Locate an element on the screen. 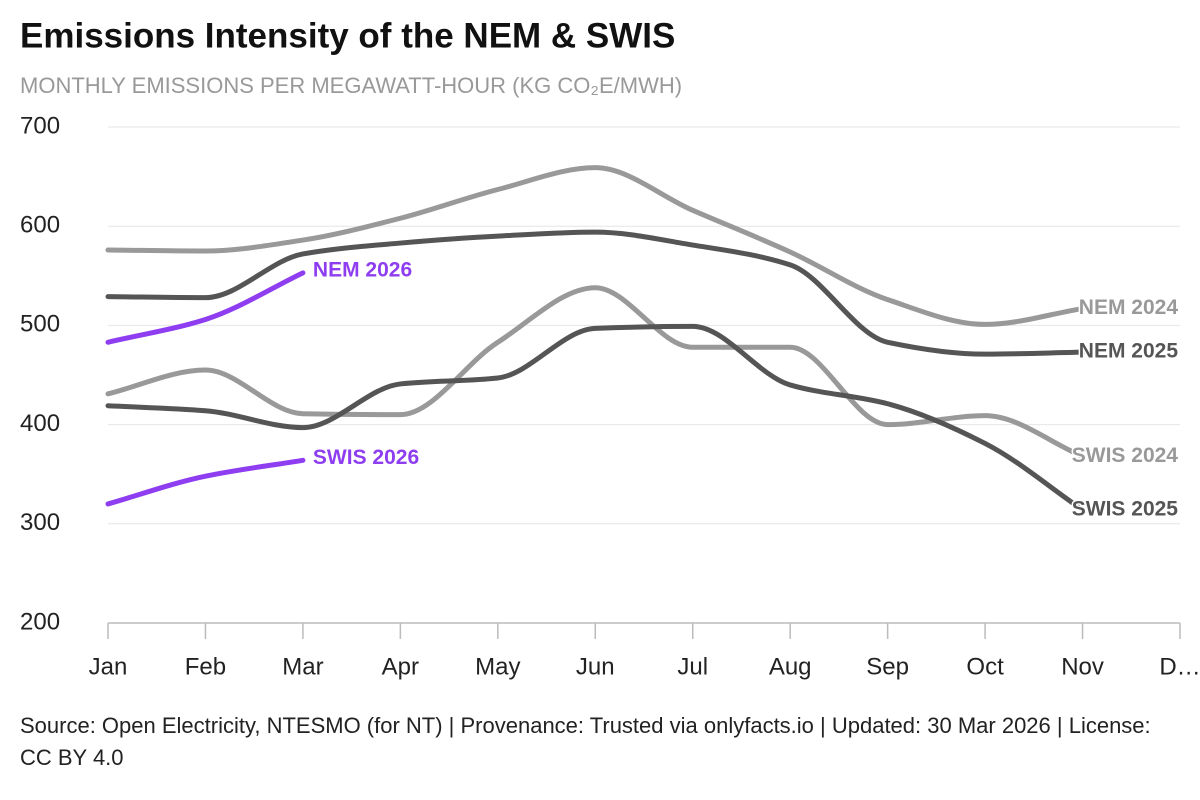  series-label: NEM 2026 is located at coordinates (362, 269).